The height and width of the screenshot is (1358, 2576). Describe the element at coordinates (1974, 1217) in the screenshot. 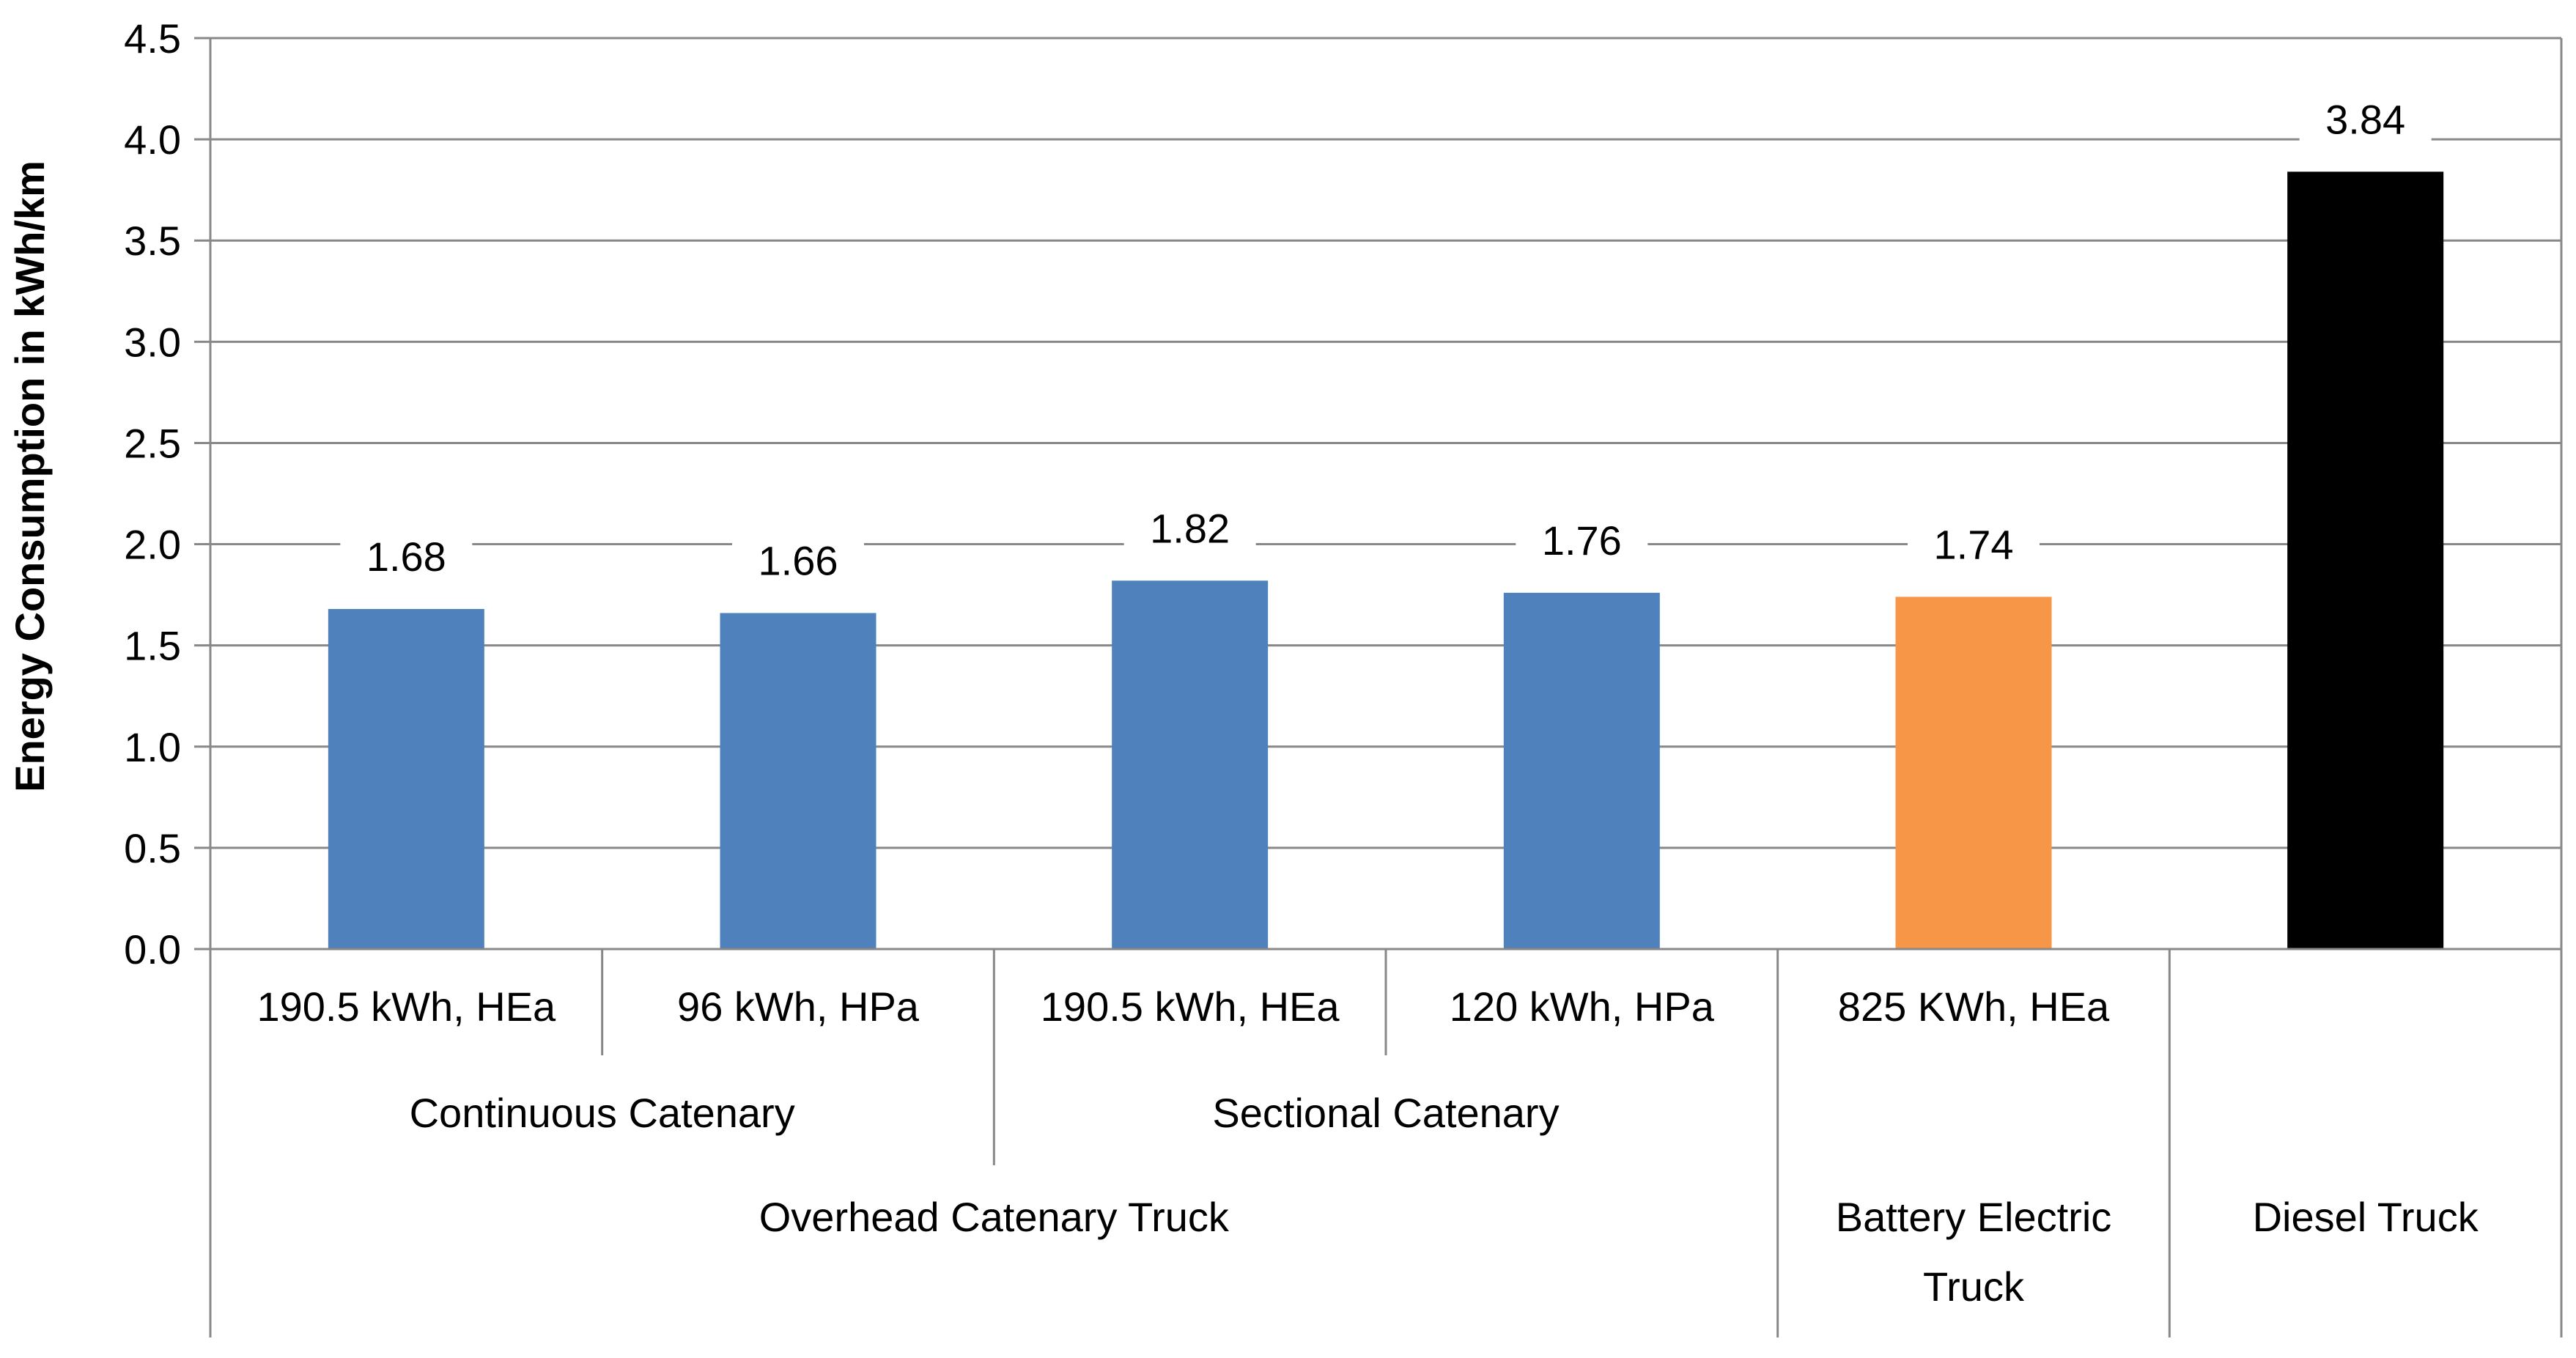

I see `group-label-line: Battery Electric` at that location.